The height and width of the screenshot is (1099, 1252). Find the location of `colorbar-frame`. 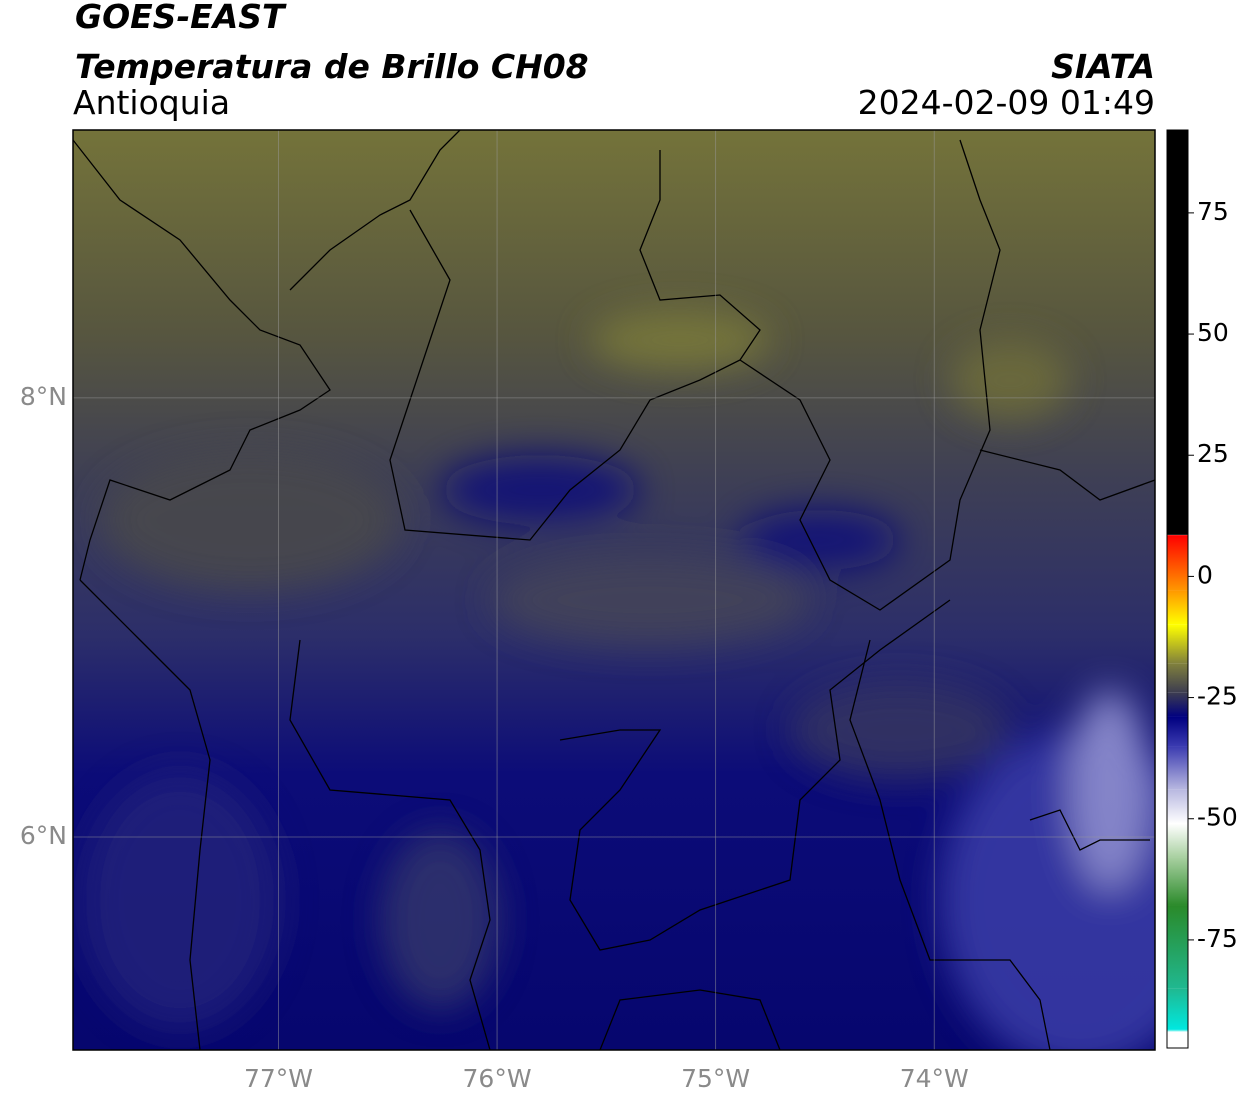

colorbar-frame is located at coordinates (1177, 589).